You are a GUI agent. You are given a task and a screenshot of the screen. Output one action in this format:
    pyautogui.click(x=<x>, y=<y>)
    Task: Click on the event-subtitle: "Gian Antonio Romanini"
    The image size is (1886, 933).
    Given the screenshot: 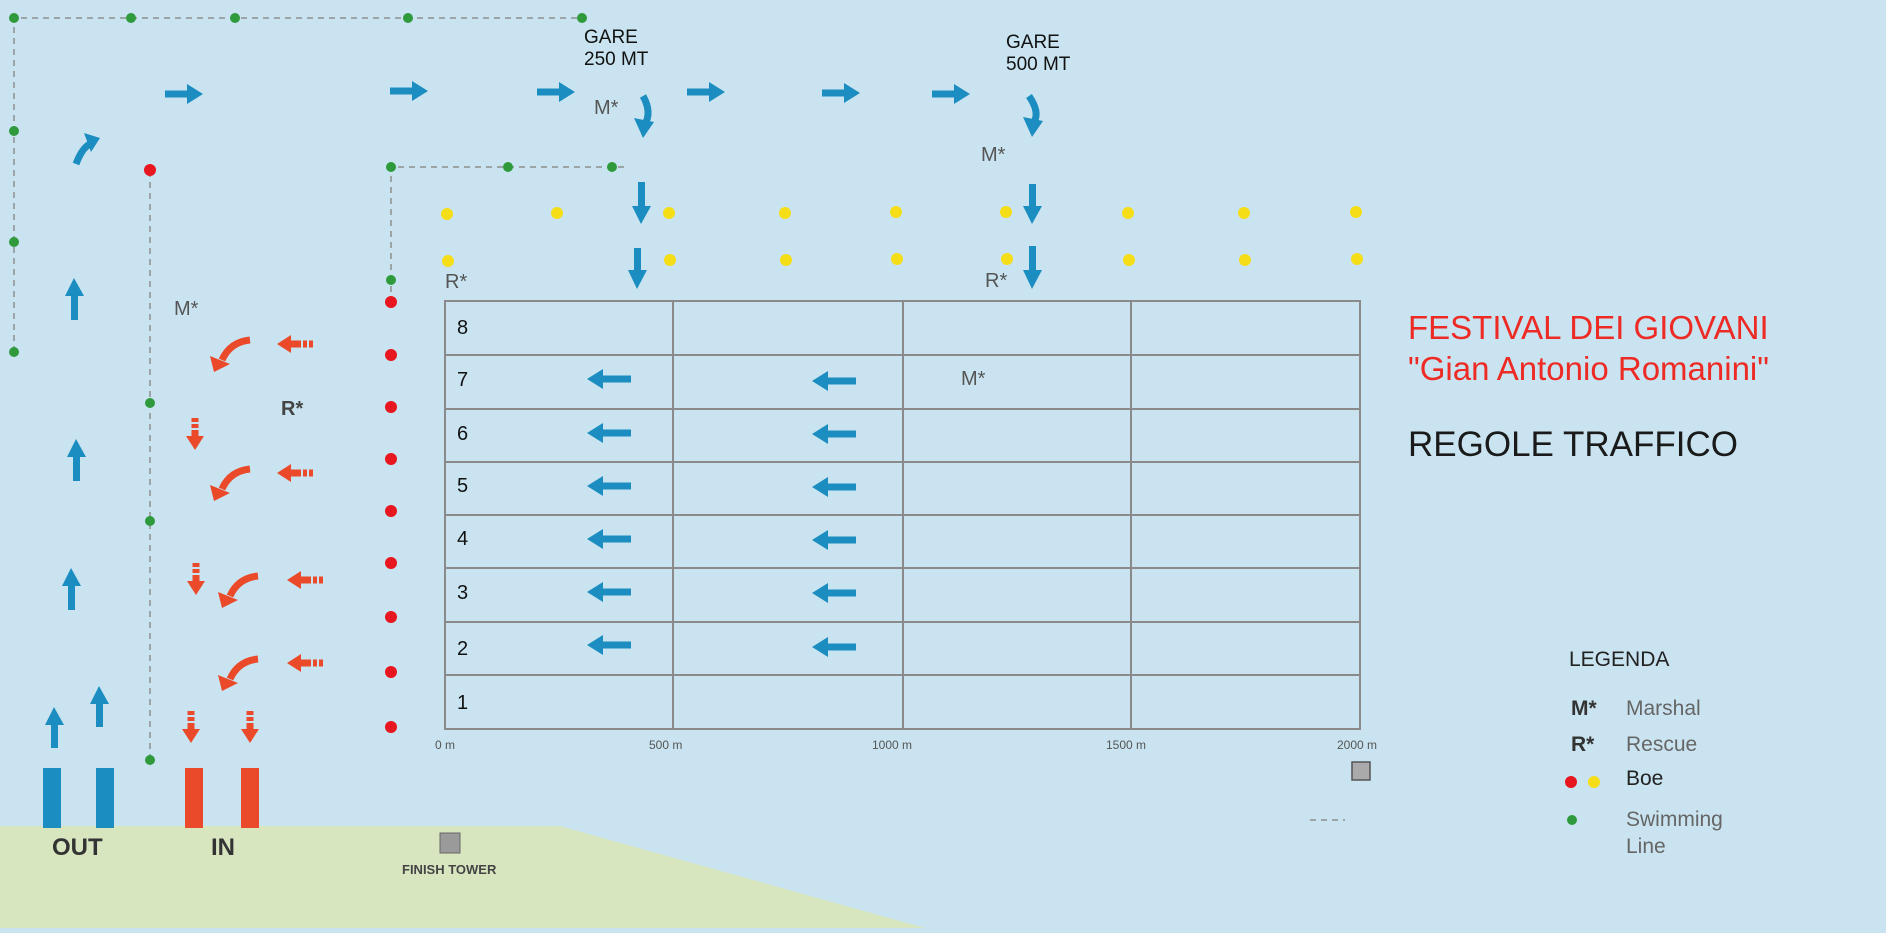 What is the action you would take?
    pyautogui.click(x=1588, y=368)
    